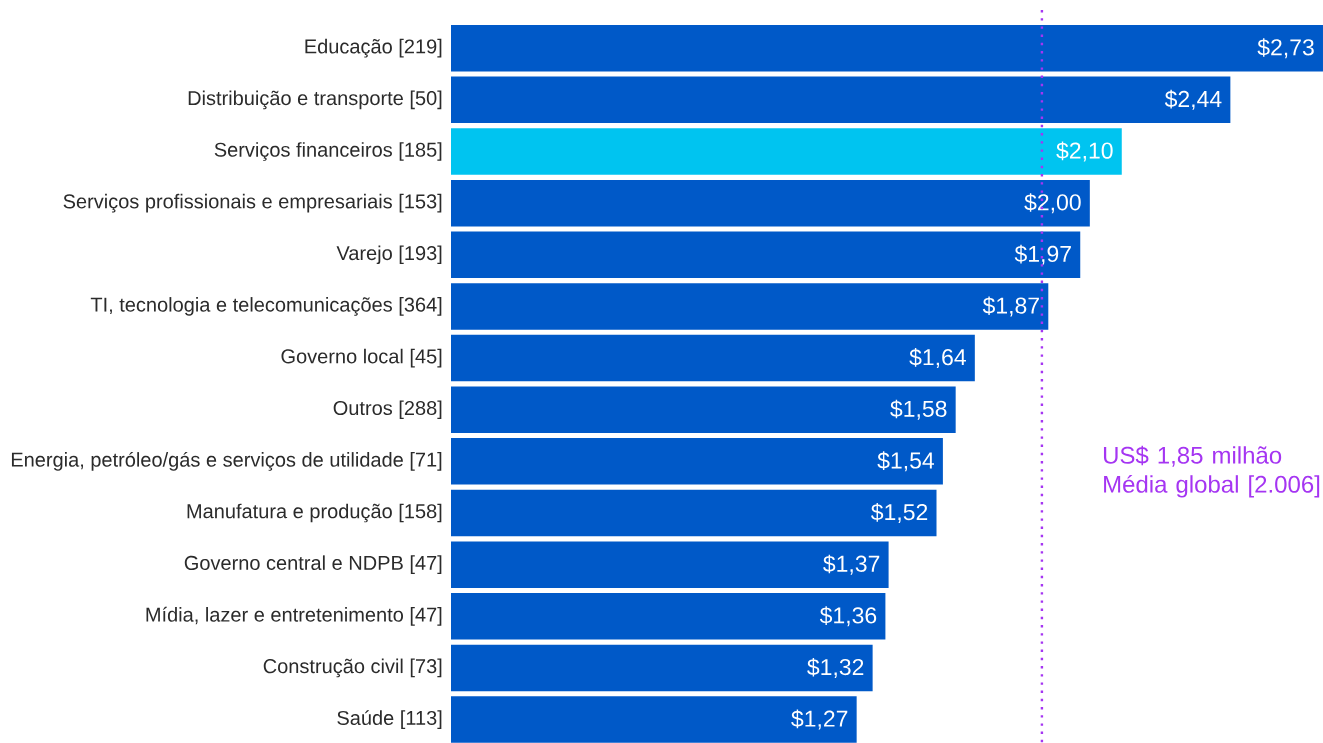  Describe the element at coordinates (352, 668) in the screenshot. I see `y-tick-label: Construção civil [73]` at that location.